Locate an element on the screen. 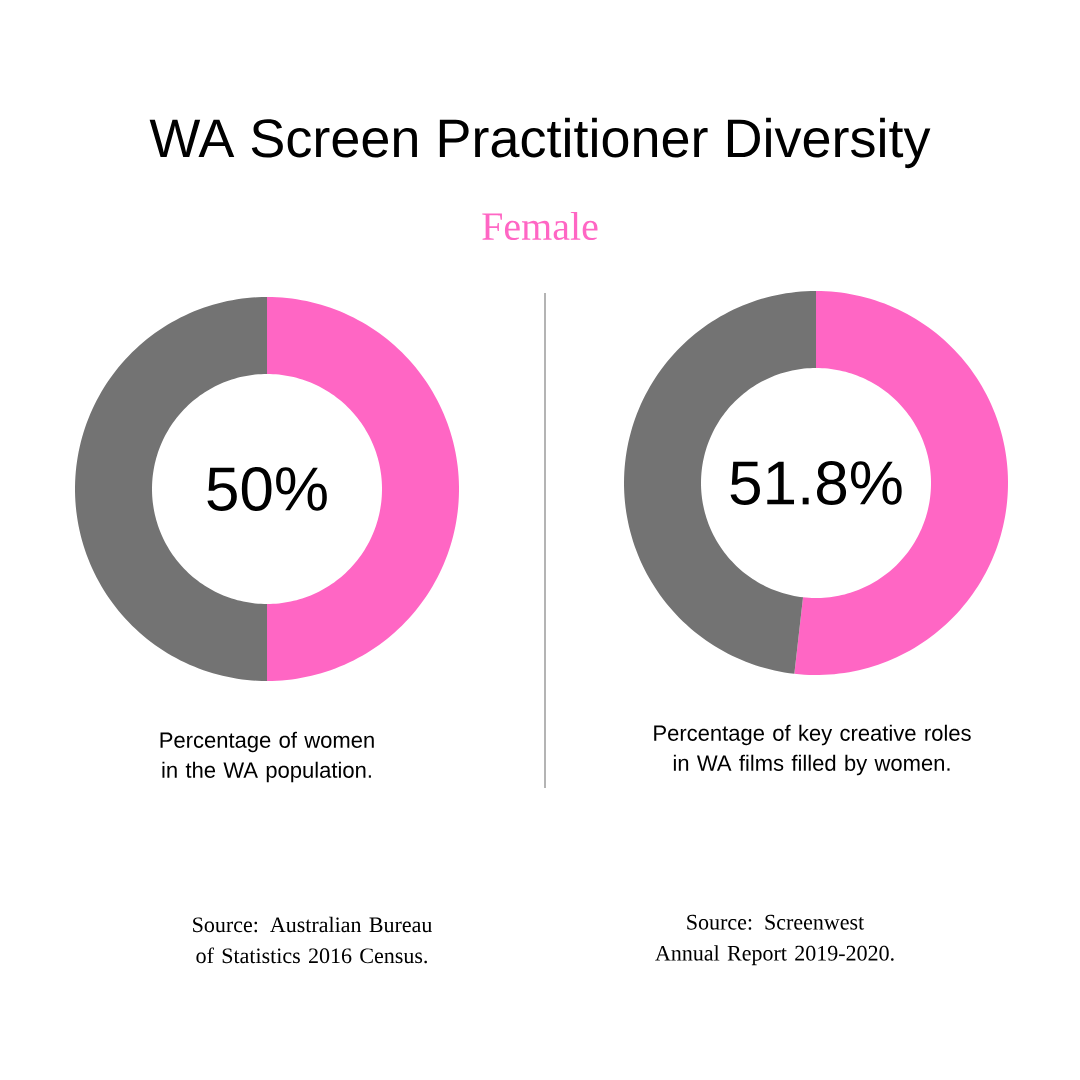 Image resolution: width=1080 pixels, height=1080 pixels. text: Percentage of key creative roles in WA films filled by women. is located at coordinates (812, 750).